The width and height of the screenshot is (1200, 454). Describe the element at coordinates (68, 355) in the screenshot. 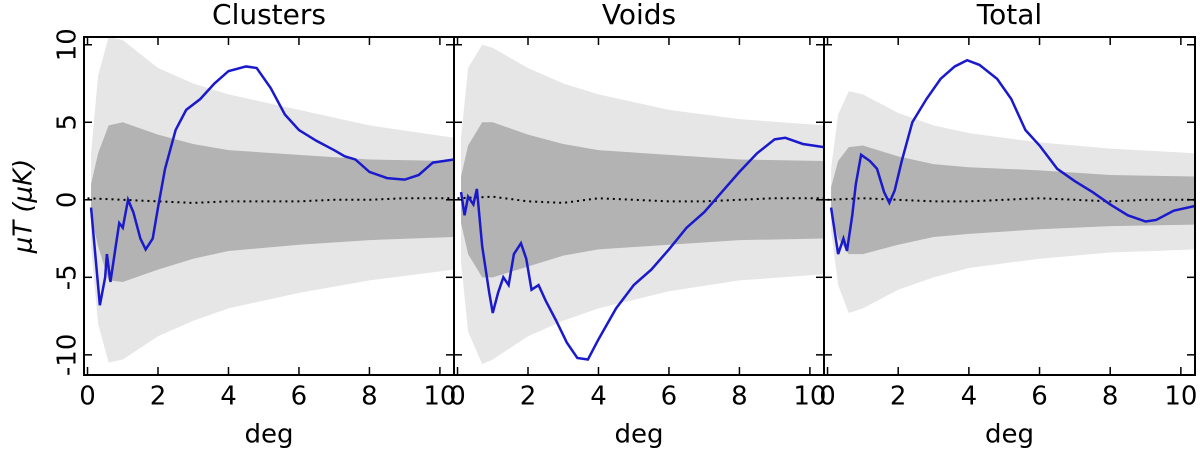

I see `y-tick-label: -10` at that location.